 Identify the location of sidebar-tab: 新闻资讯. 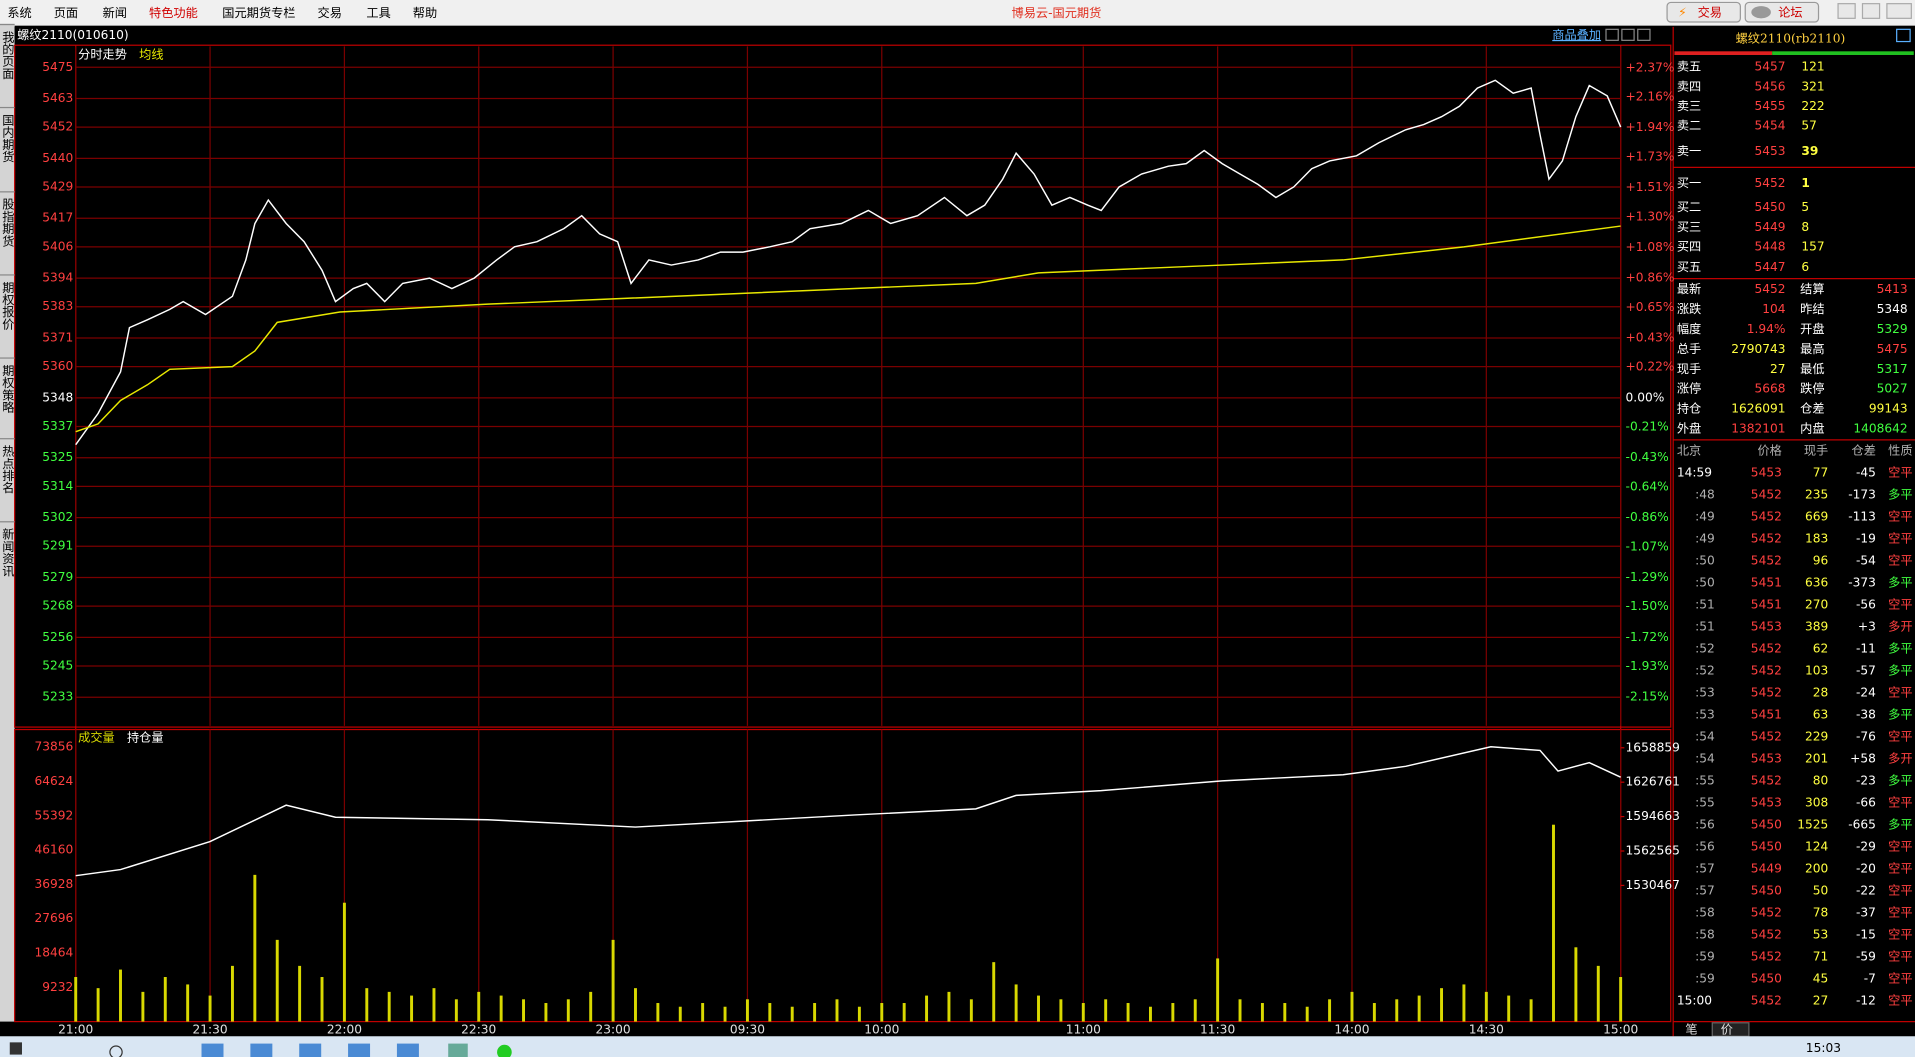
(7, 552).